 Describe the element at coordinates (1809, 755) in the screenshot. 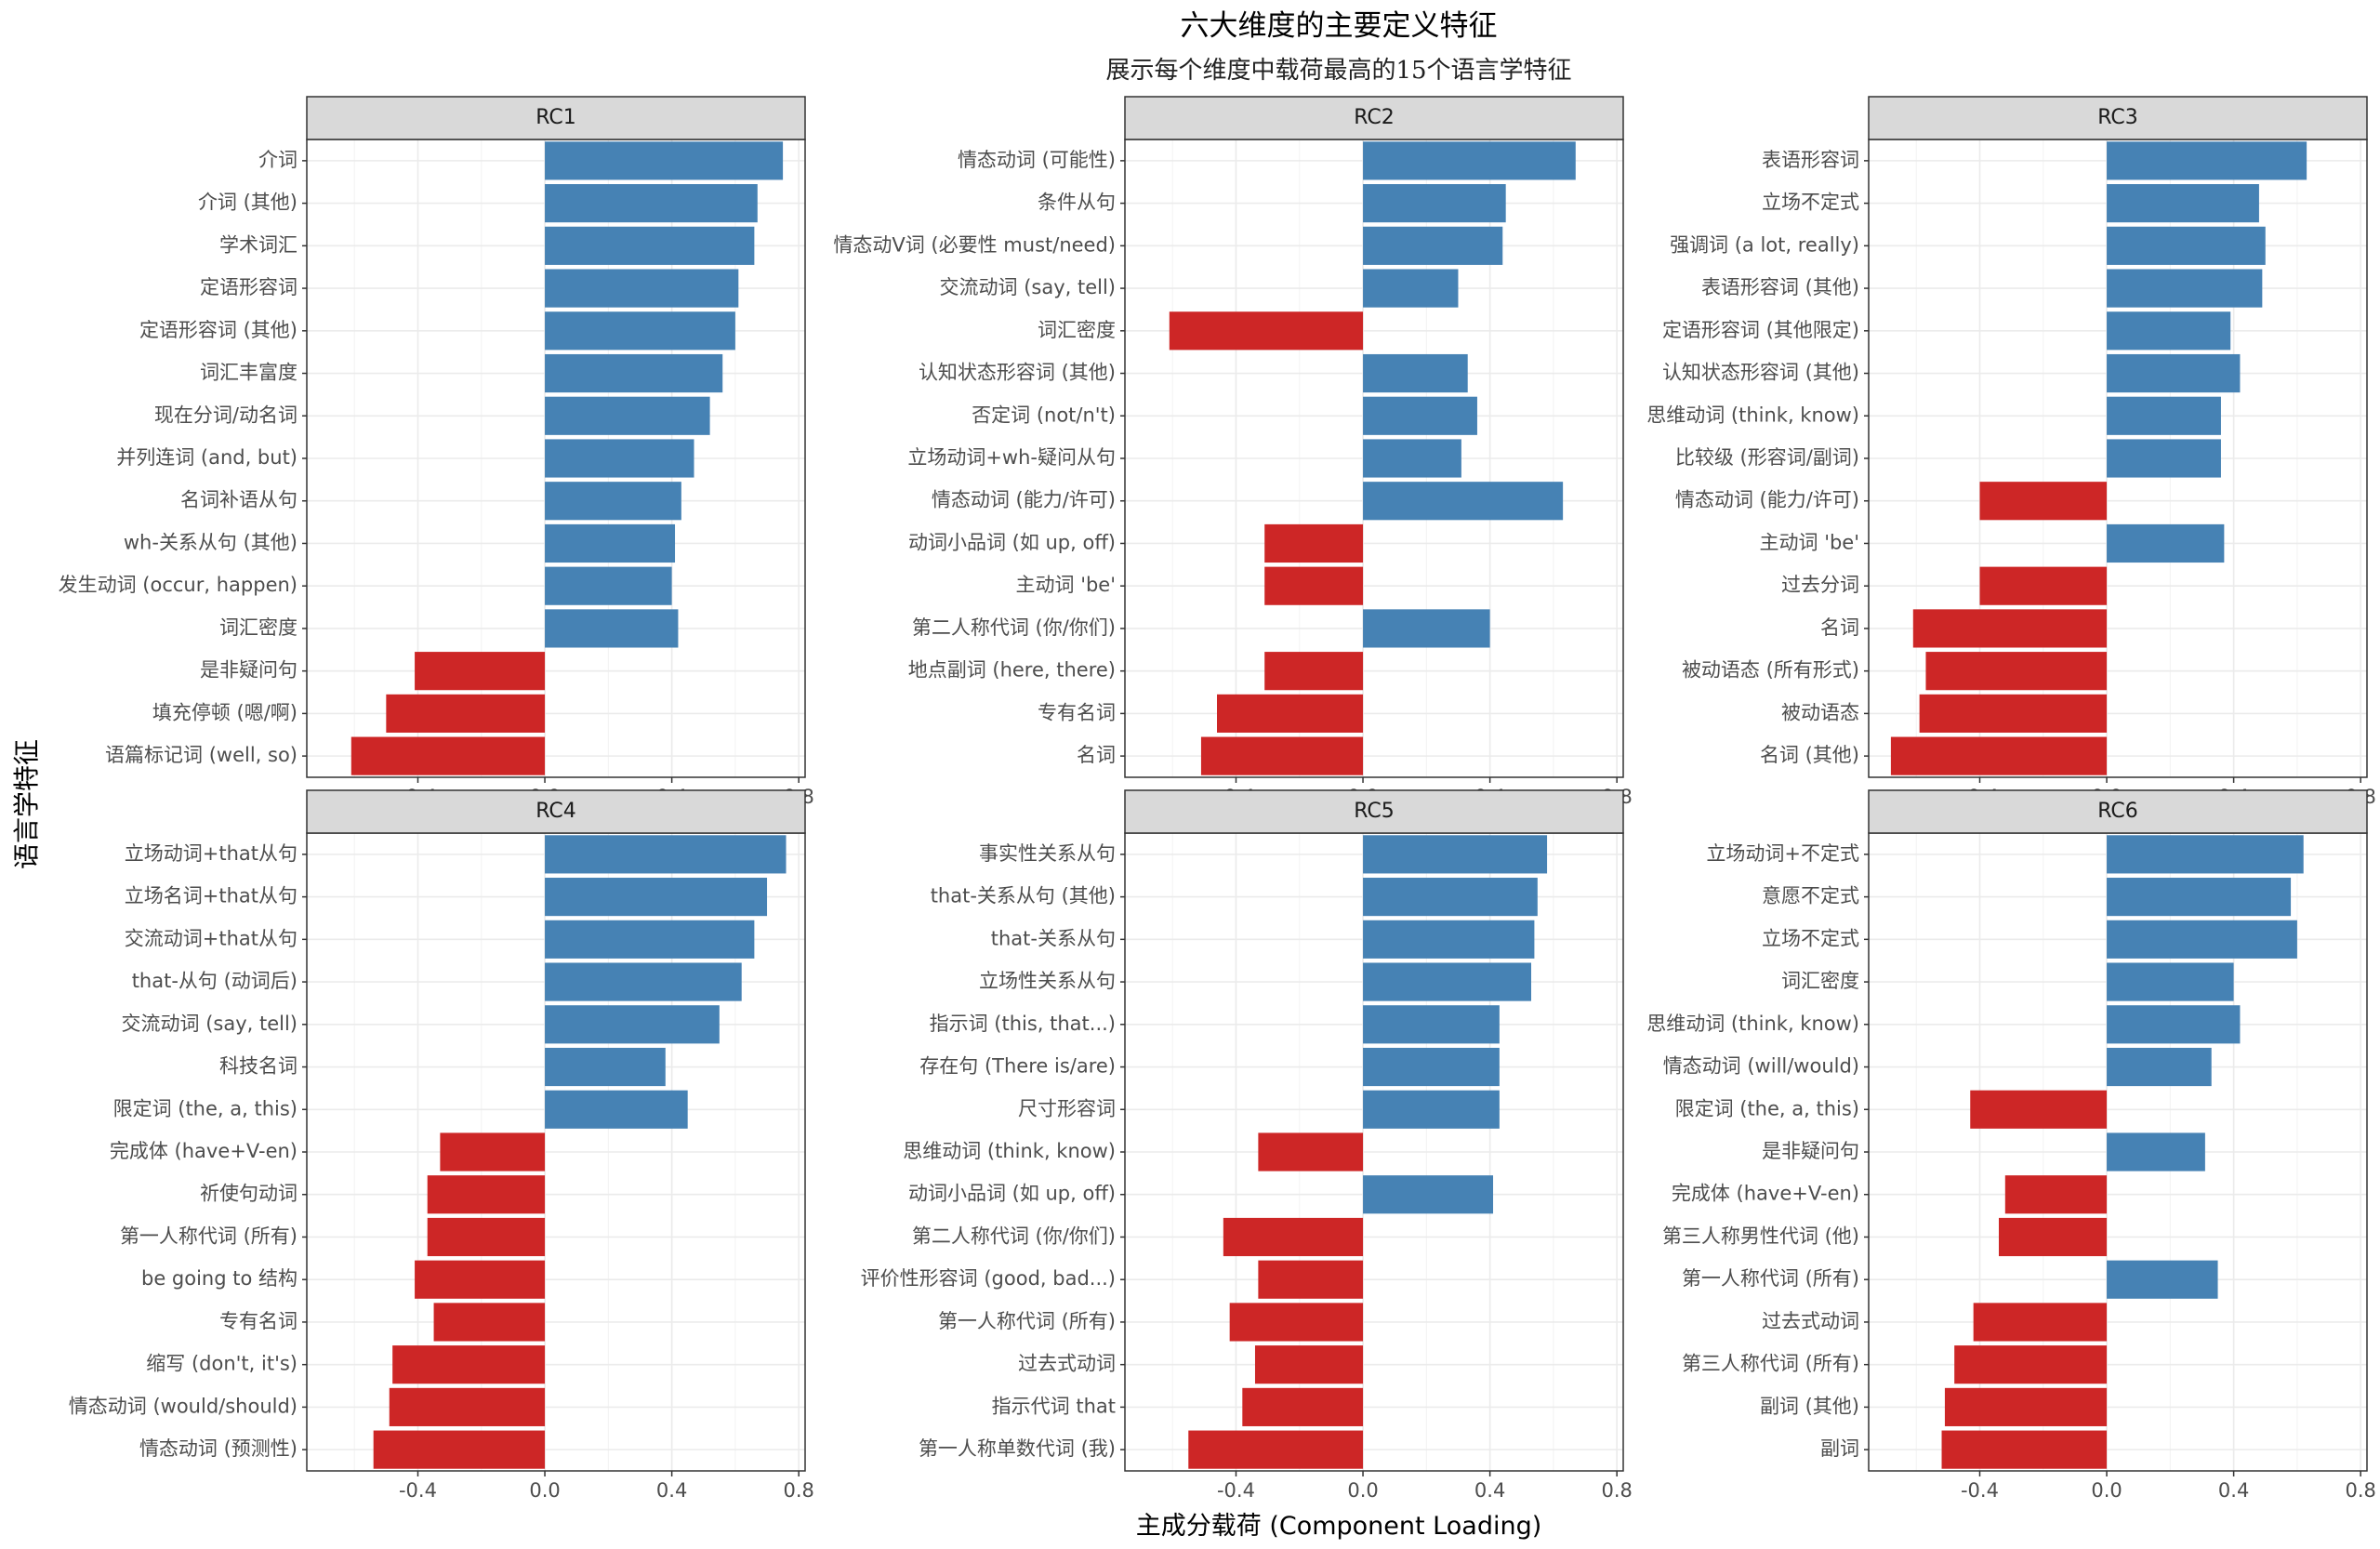

I see `category-label: 名词 (其他)` at that location.